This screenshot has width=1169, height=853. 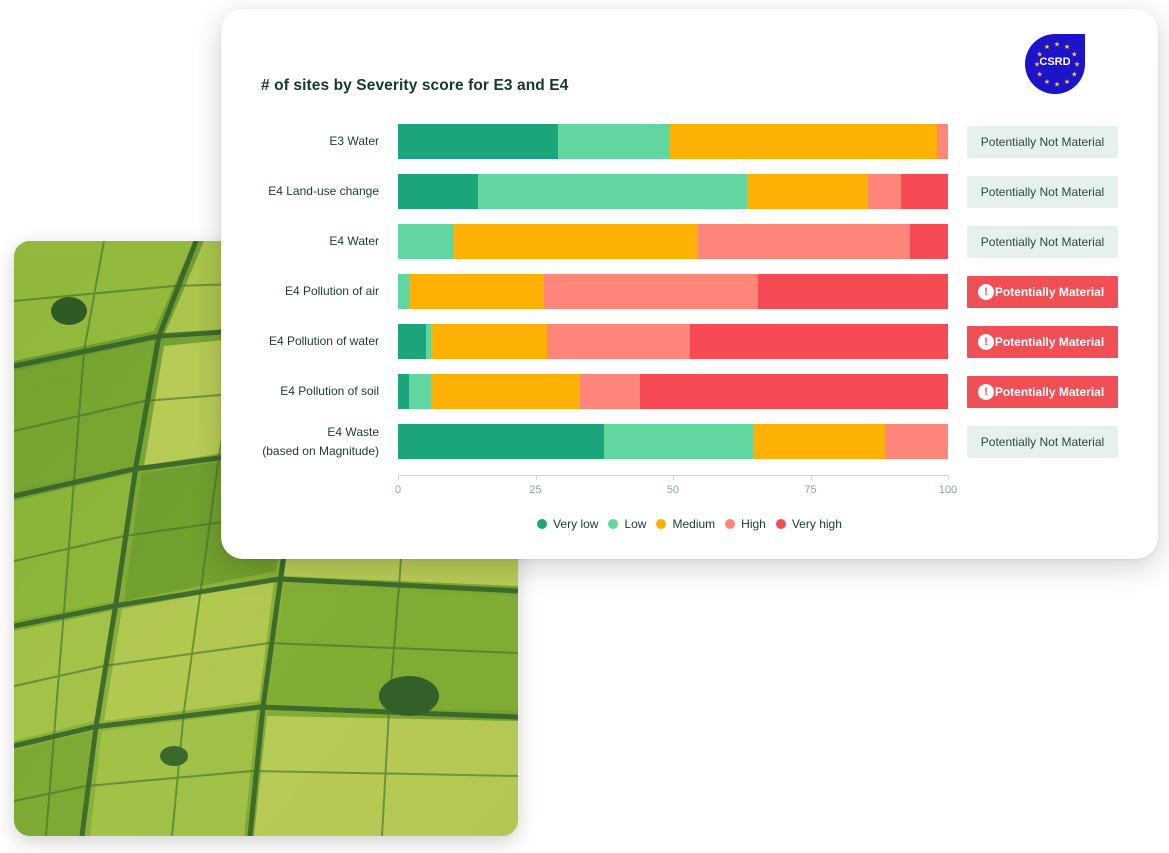 I want to click on x-tick-label: 0, so click(x=398, y=490).